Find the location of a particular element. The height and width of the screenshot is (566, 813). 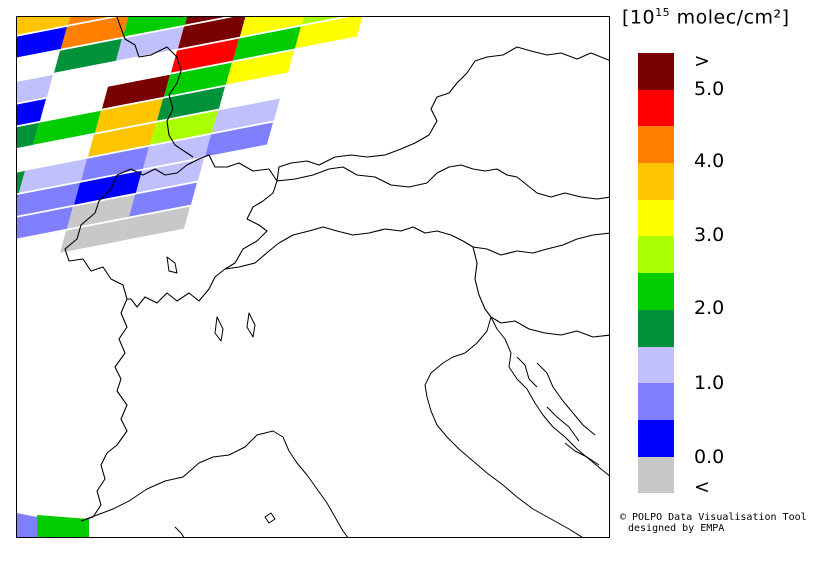

legend-label: > is located at coordinates (702, 61).